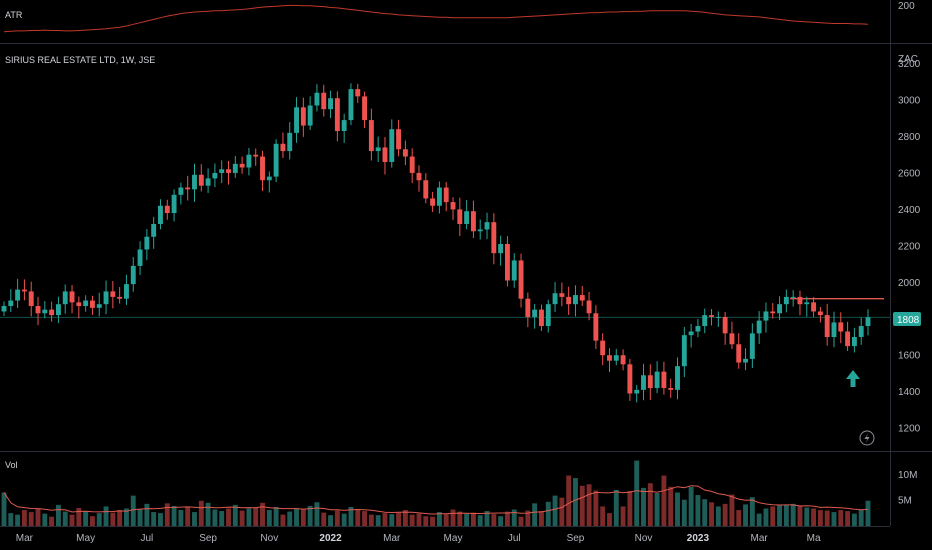 This screenshot has height=550, width=932. What do you see at coordinates (436, 18) in the screenshot?
I see `atr-line` at bounding box center [436, 18].